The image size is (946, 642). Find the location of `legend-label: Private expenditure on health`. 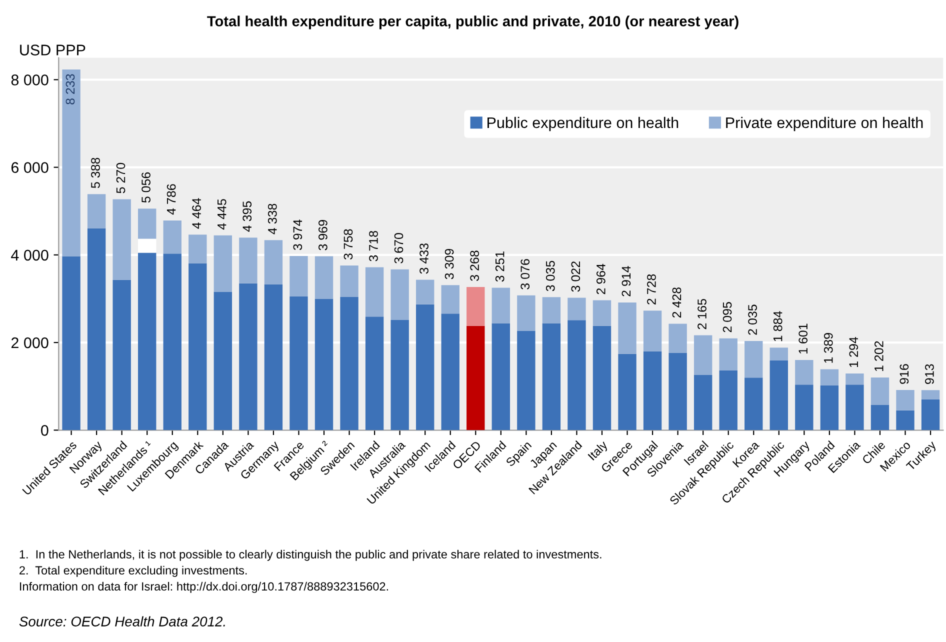

legend-label: Private expenditure on health is located at coordinates (824, 124).